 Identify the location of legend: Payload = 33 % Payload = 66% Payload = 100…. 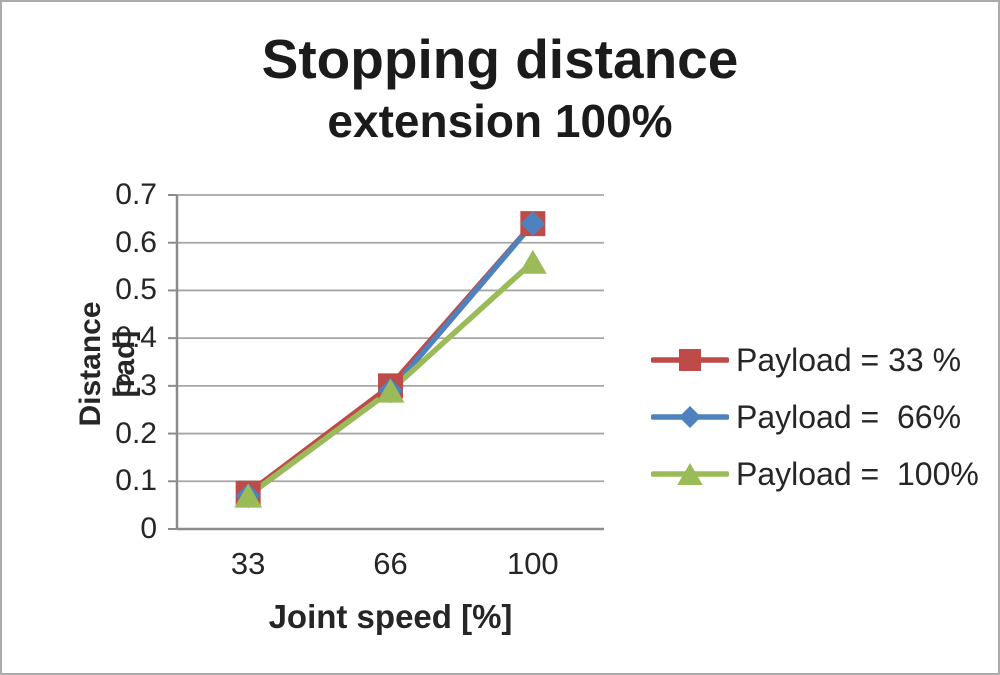
(815, 425).